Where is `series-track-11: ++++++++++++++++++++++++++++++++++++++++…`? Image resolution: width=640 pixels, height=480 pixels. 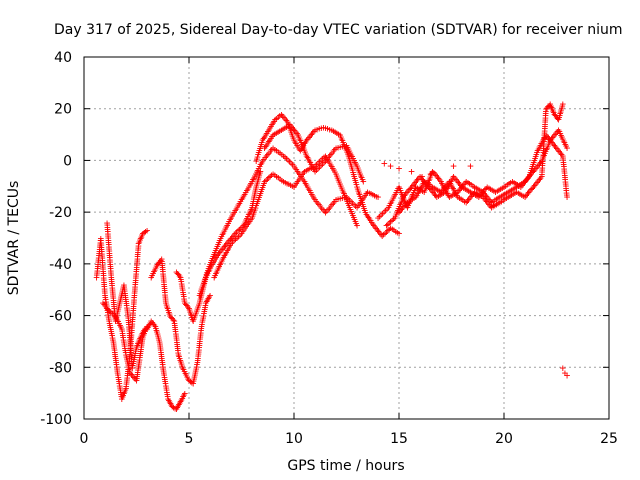 series-track-11: ++++++++++++++++++++++++++++++++++++++++… is located at coordinates (473, 173).